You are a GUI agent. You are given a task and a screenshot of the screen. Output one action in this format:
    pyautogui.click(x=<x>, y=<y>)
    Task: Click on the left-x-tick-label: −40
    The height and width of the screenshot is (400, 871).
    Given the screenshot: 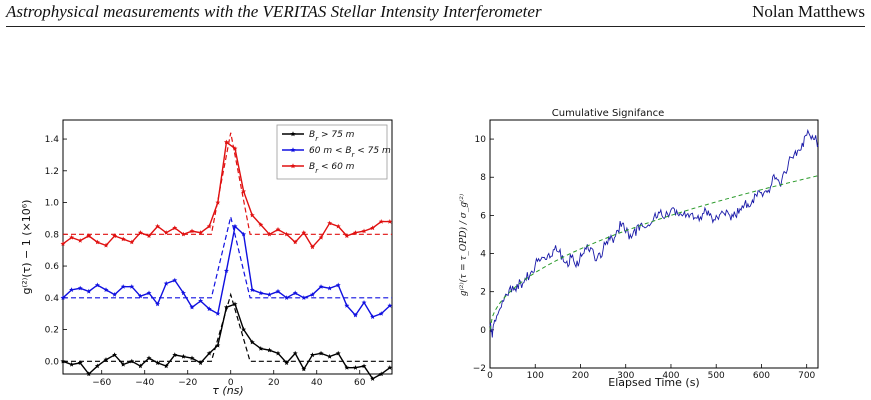 What is the action you would take?
    pyautogui.click(x=144, y=383)
    